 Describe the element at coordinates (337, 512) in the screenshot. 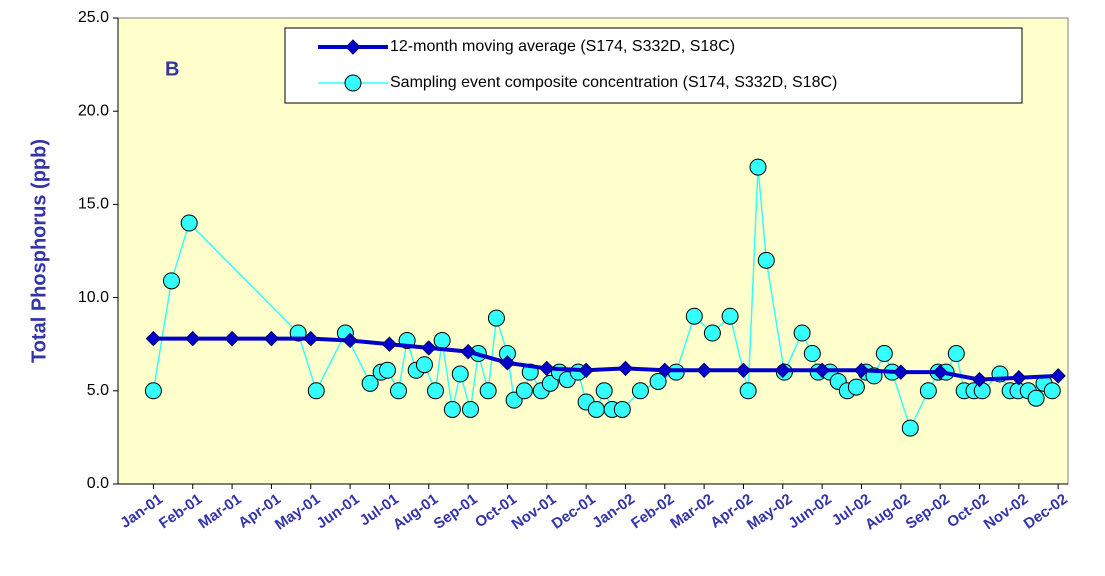

I see `x-tick-label: Jun-01` at that location.